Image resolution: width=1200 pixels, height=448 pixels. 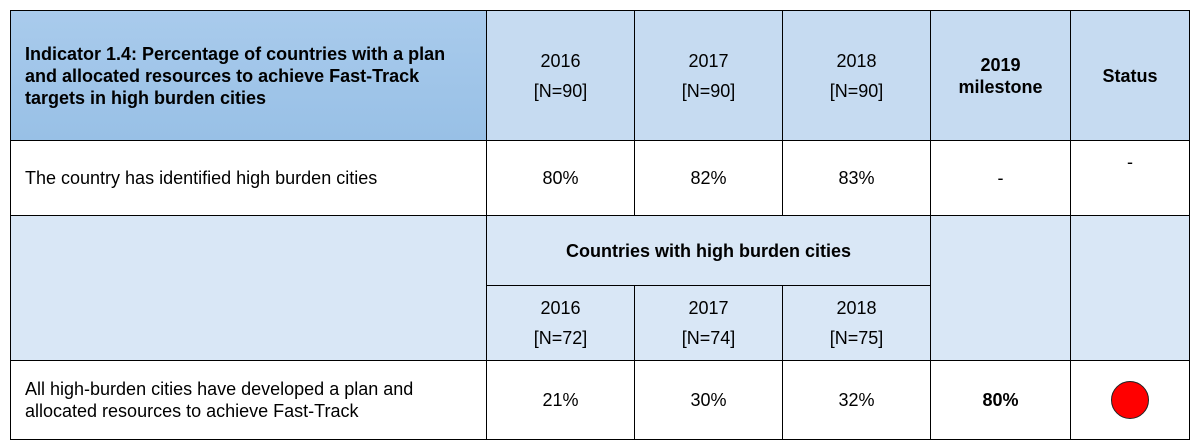 What do you see at coordinates (560, 178) in the screenshot?
I see `value: 80%` at bounding box center [560, 178].